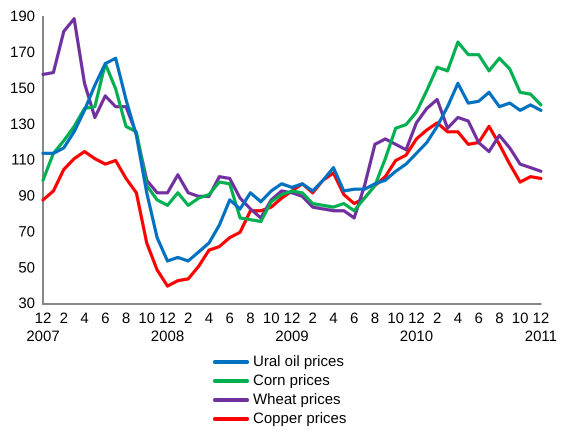 The height and width of the screenshot is (436, 563). Describe the element at coordinates (299, 418) in the screenshot. I see `legend-label: Copper prices` at that location.